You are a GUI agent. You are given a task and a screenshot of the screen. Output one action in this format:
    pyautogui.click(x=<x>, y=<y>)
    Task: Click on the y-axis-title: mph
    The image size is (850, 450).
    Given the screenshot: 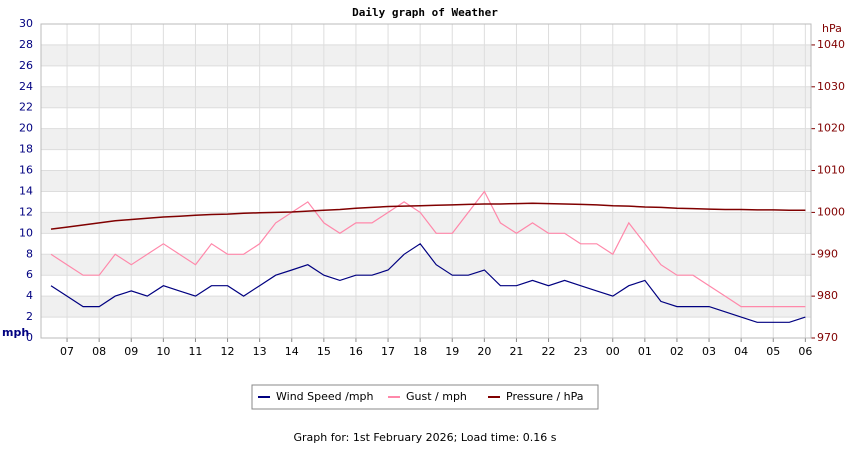 What is the action you would take?
    pyautogui.click(x=15, y=332)
    